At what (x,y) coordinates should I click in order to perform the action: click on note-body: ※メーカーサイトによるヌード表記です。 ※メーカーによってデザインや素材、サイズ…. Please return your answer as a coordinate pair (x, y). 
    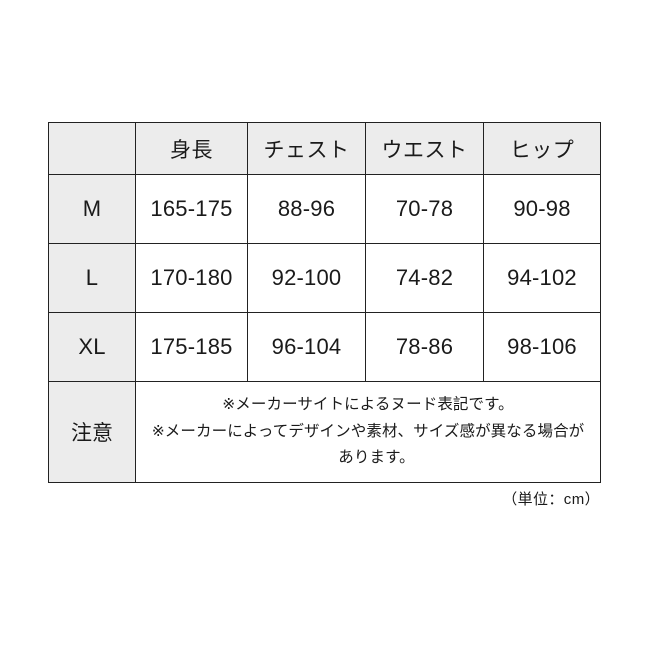
    Looking at the image, I should click on (368, 432).